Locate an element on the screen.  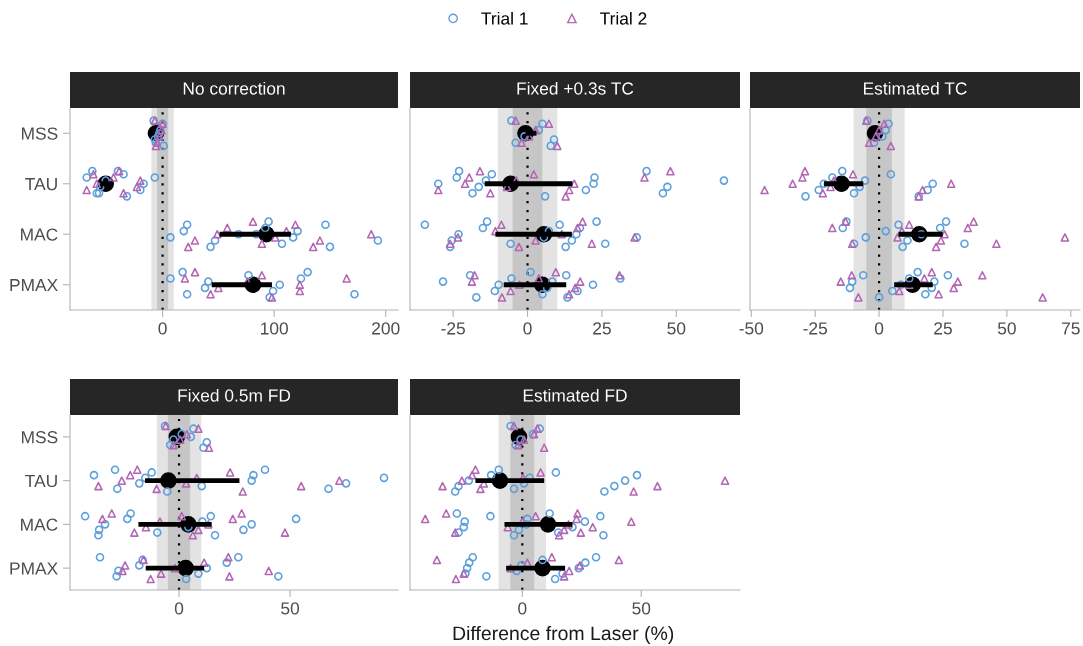
x-tick-label: -50 is located at coordinates (751, 328).